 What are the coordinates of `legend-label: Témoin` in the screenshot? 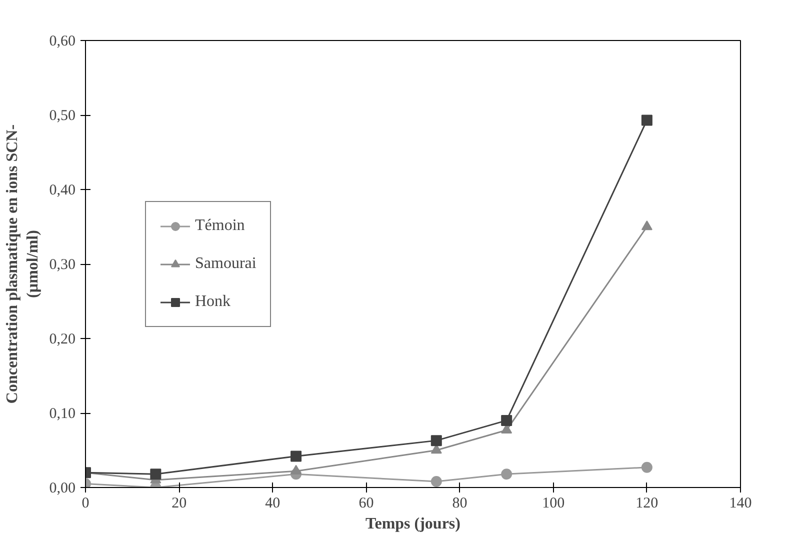 It's located at (220, 225).